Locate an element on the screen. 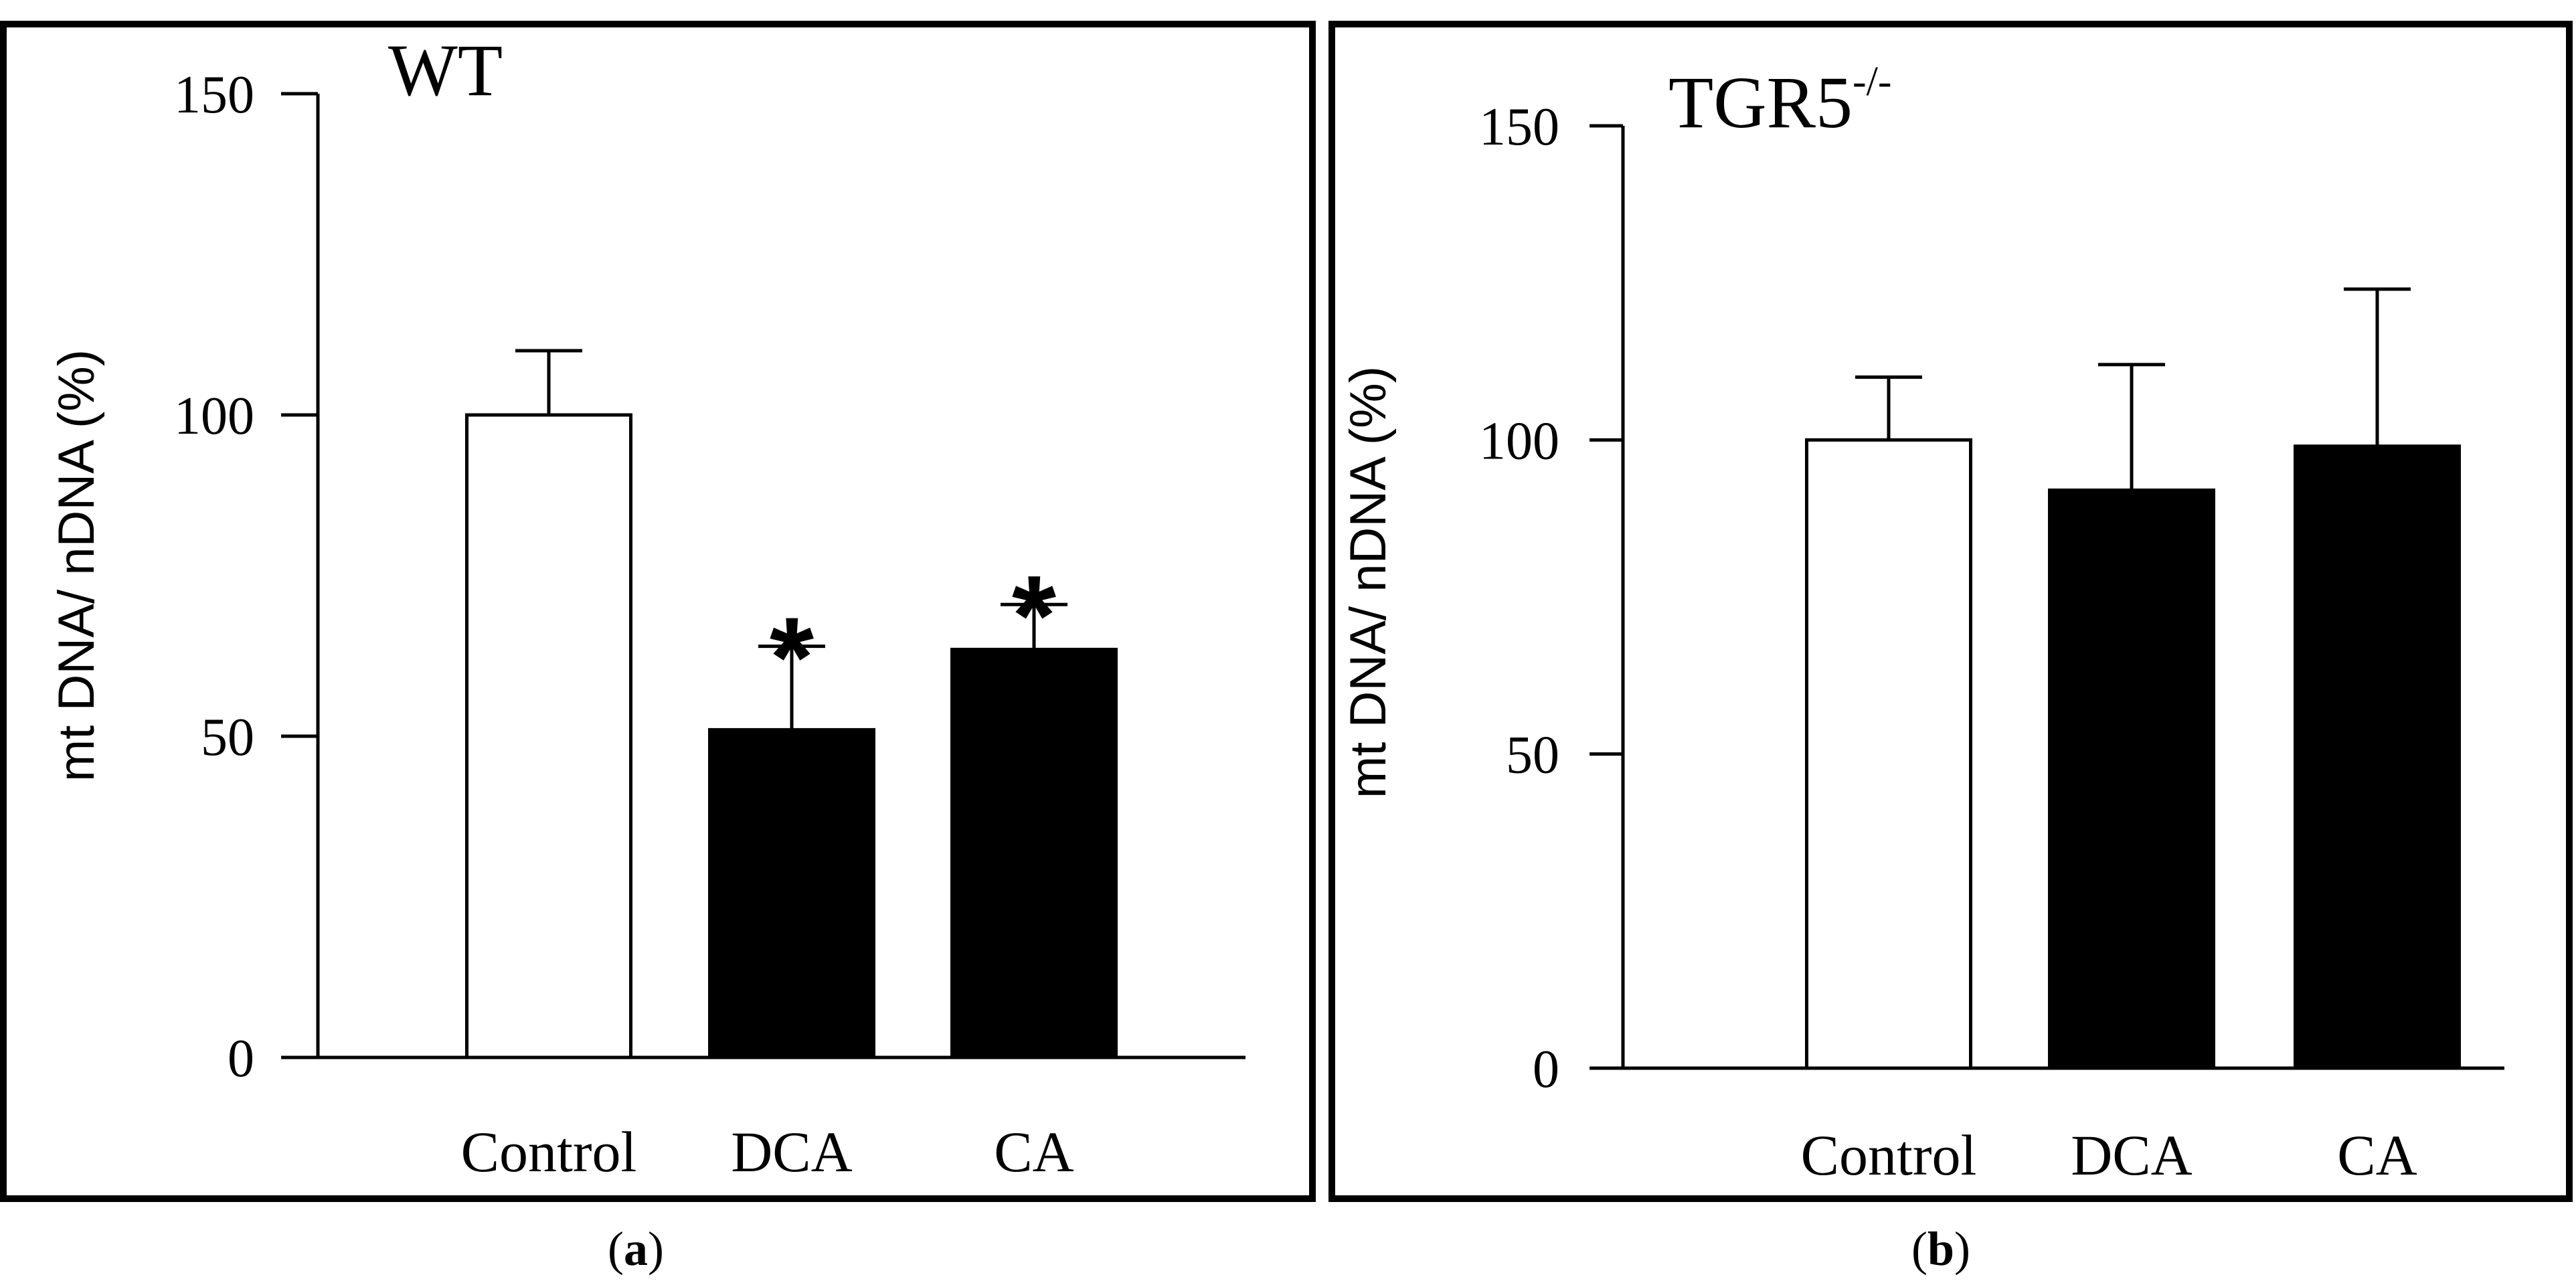  panel-b-error-bars is located at coordinates (2133, 389).